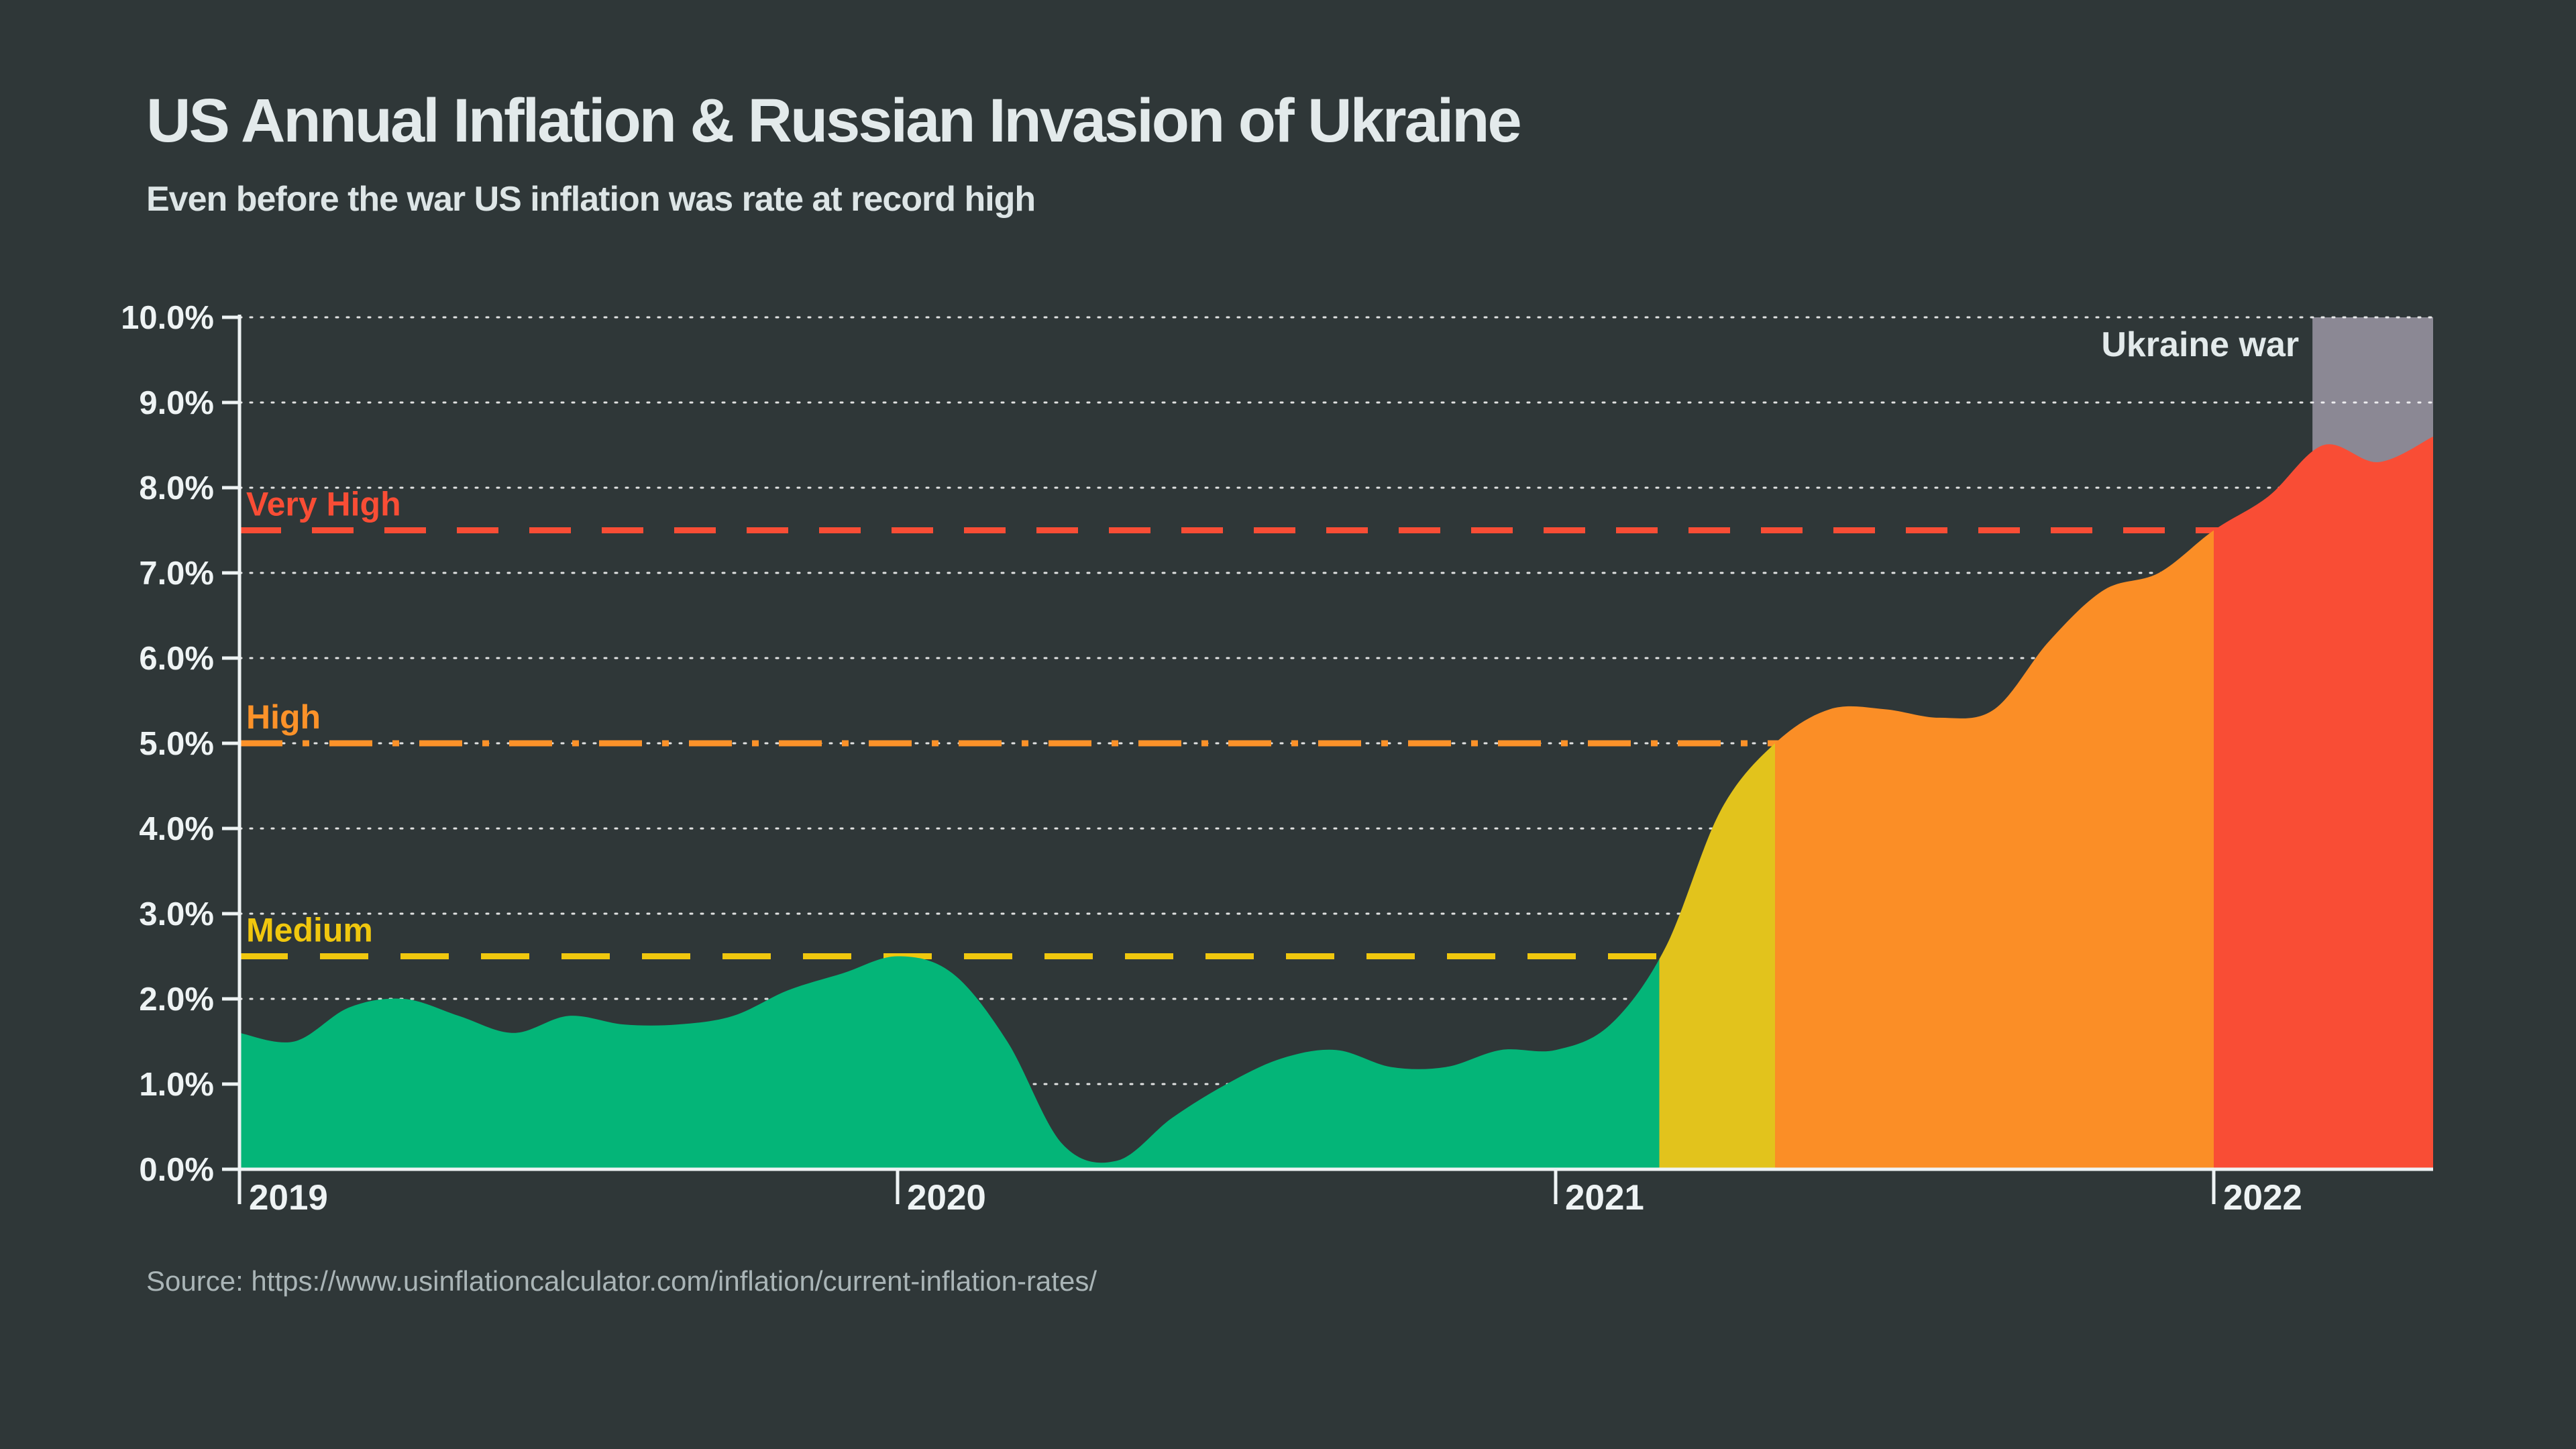 The image size is (2576, 1449). Describe the element at coordinates (176, 914) in the screenshot. I see `y-axis-label-3.0%: 3.0%` at that location.